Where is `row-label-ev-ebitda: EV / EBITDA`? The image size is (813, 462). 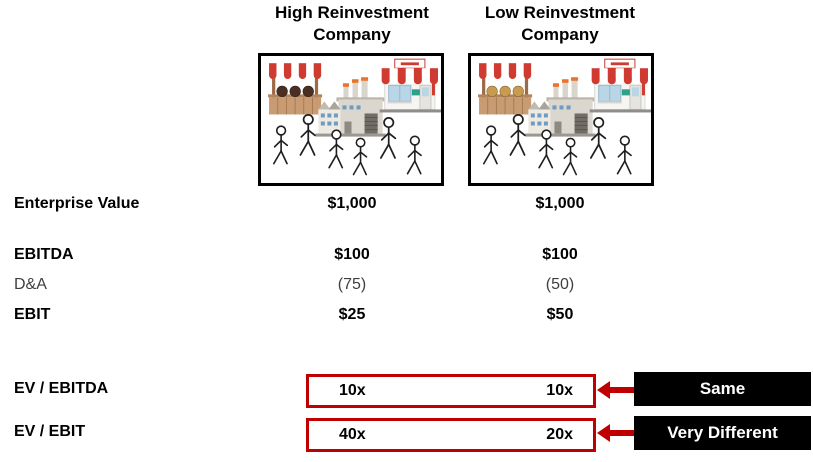 row-label-ev-ebitda: EV / EBITDA is located at coordinates (61, 388).